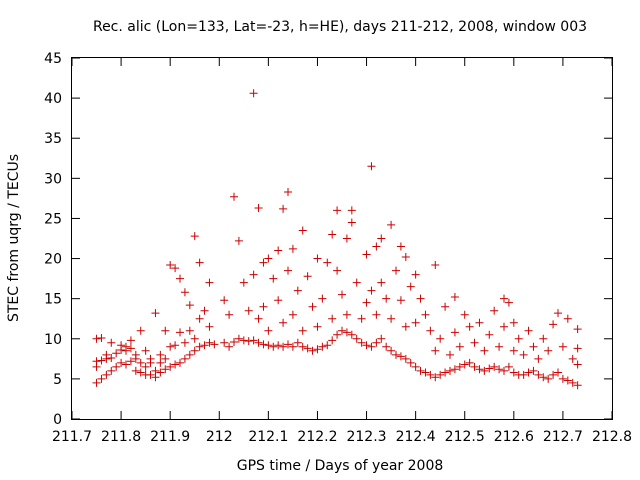 The width and height of the screenshot is (640, 480). What do you see at coordinates (57, 380) in the screenshot?
I see `y-tick-label: 5` at bounding box center [57, 380].